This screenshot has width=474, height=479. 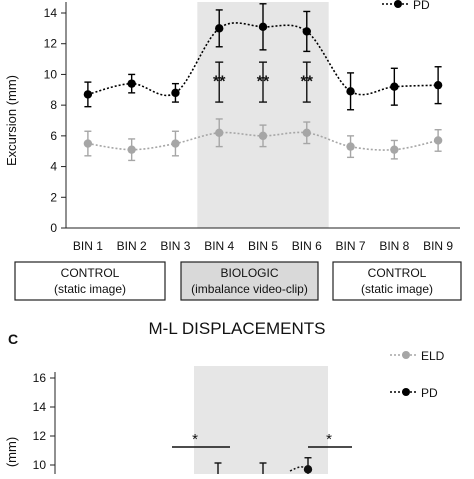 I want to click on x-tick-label: BIN 6, so click(x=307, y=246).